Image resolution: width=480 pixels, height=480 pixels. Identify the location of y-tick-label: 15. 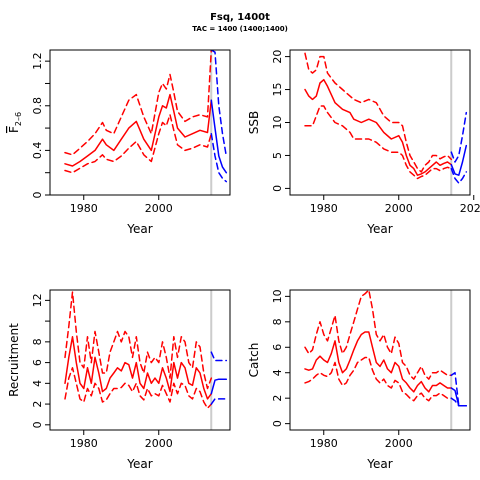
(277, 90).